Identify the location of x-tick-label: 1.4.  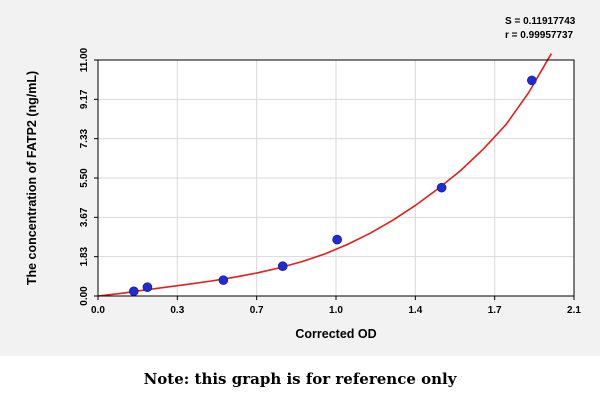
(415, 310).